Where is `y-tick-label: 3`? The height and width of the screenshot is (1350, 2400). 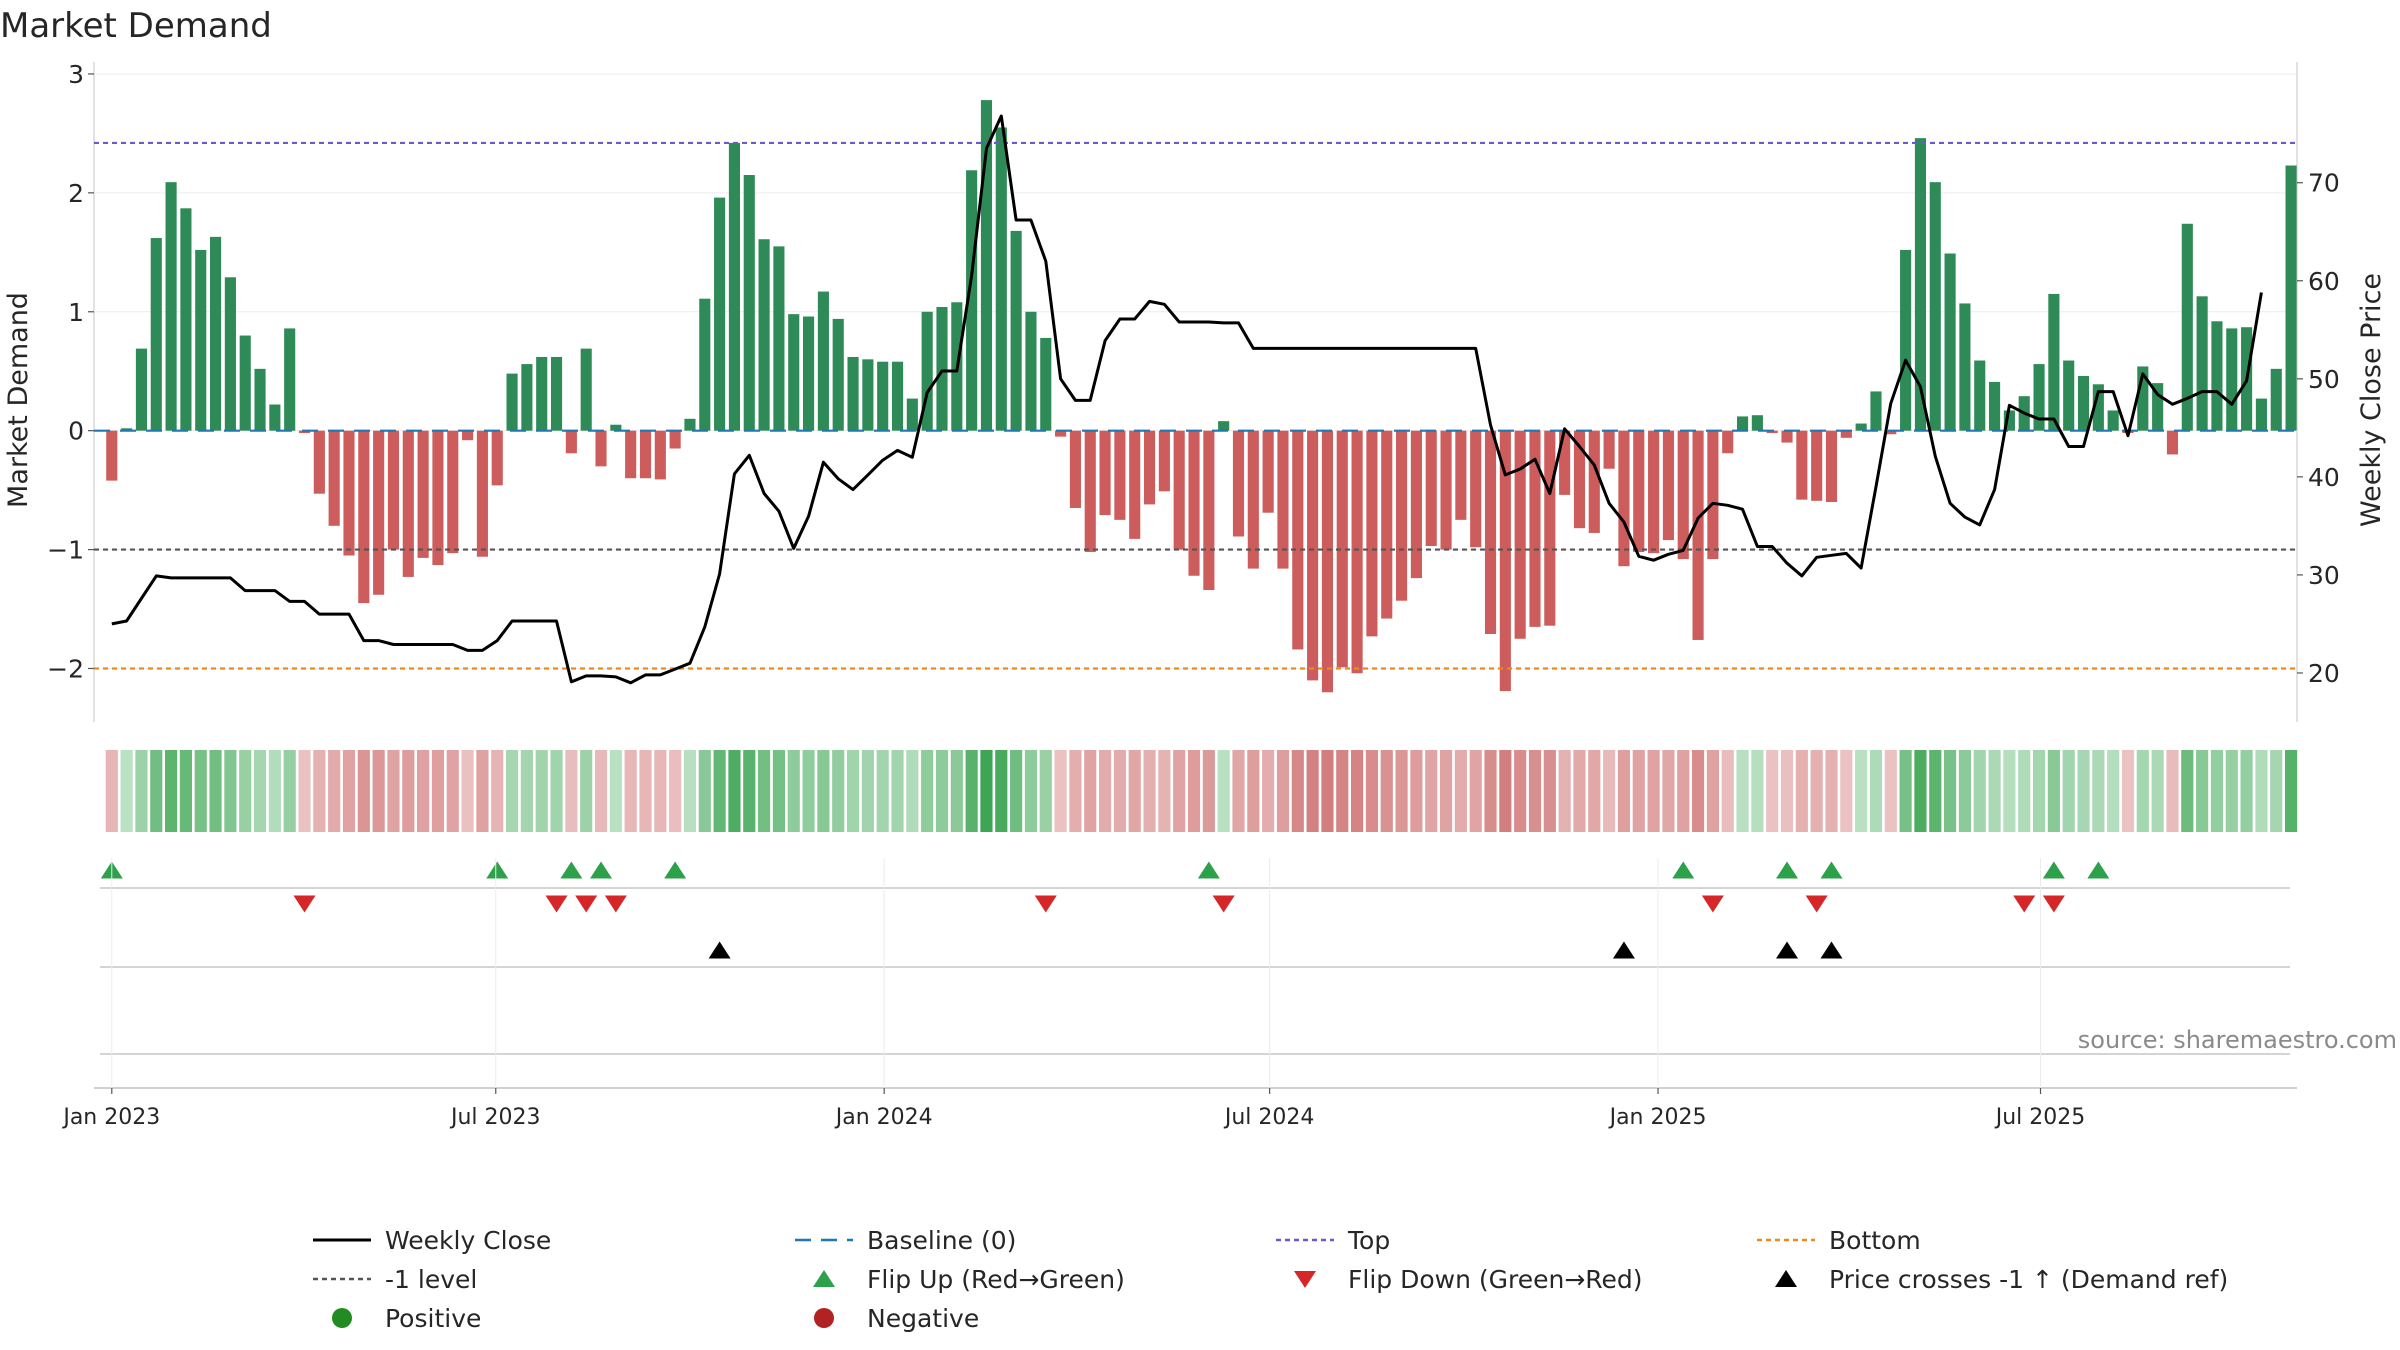 y-tick-label: 3 is located at coordinates (76, 74).